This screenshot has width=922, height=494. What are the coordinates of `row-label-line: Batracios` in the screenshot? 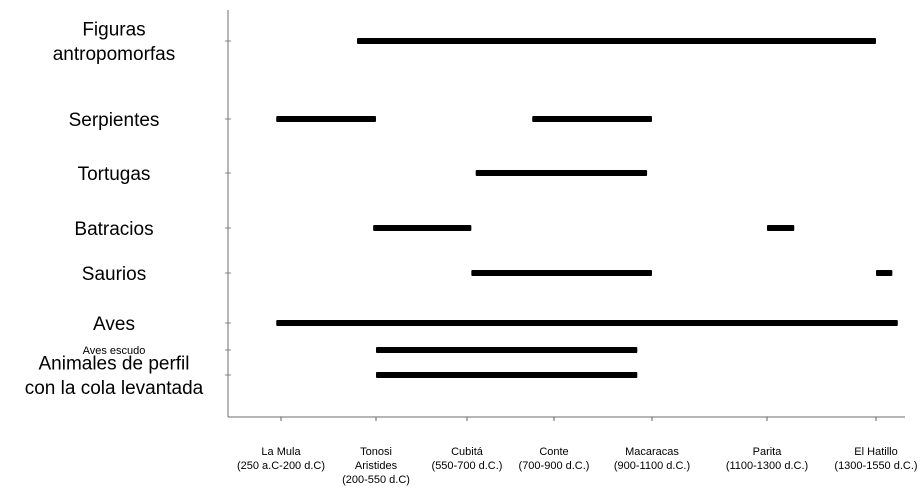 It's located at (113, 229).